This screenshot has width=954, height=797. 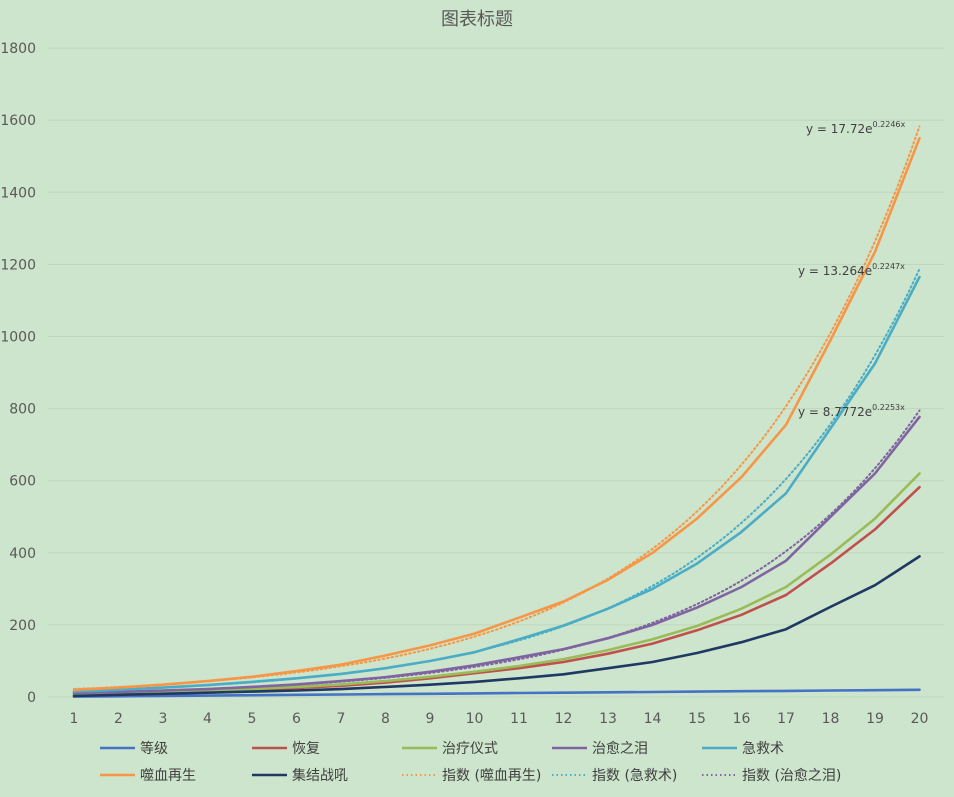 What do you see at coordinates (18, 121) in the screenshot?
I see `y-tick-label: 1600` at bounding box center [18, 121].